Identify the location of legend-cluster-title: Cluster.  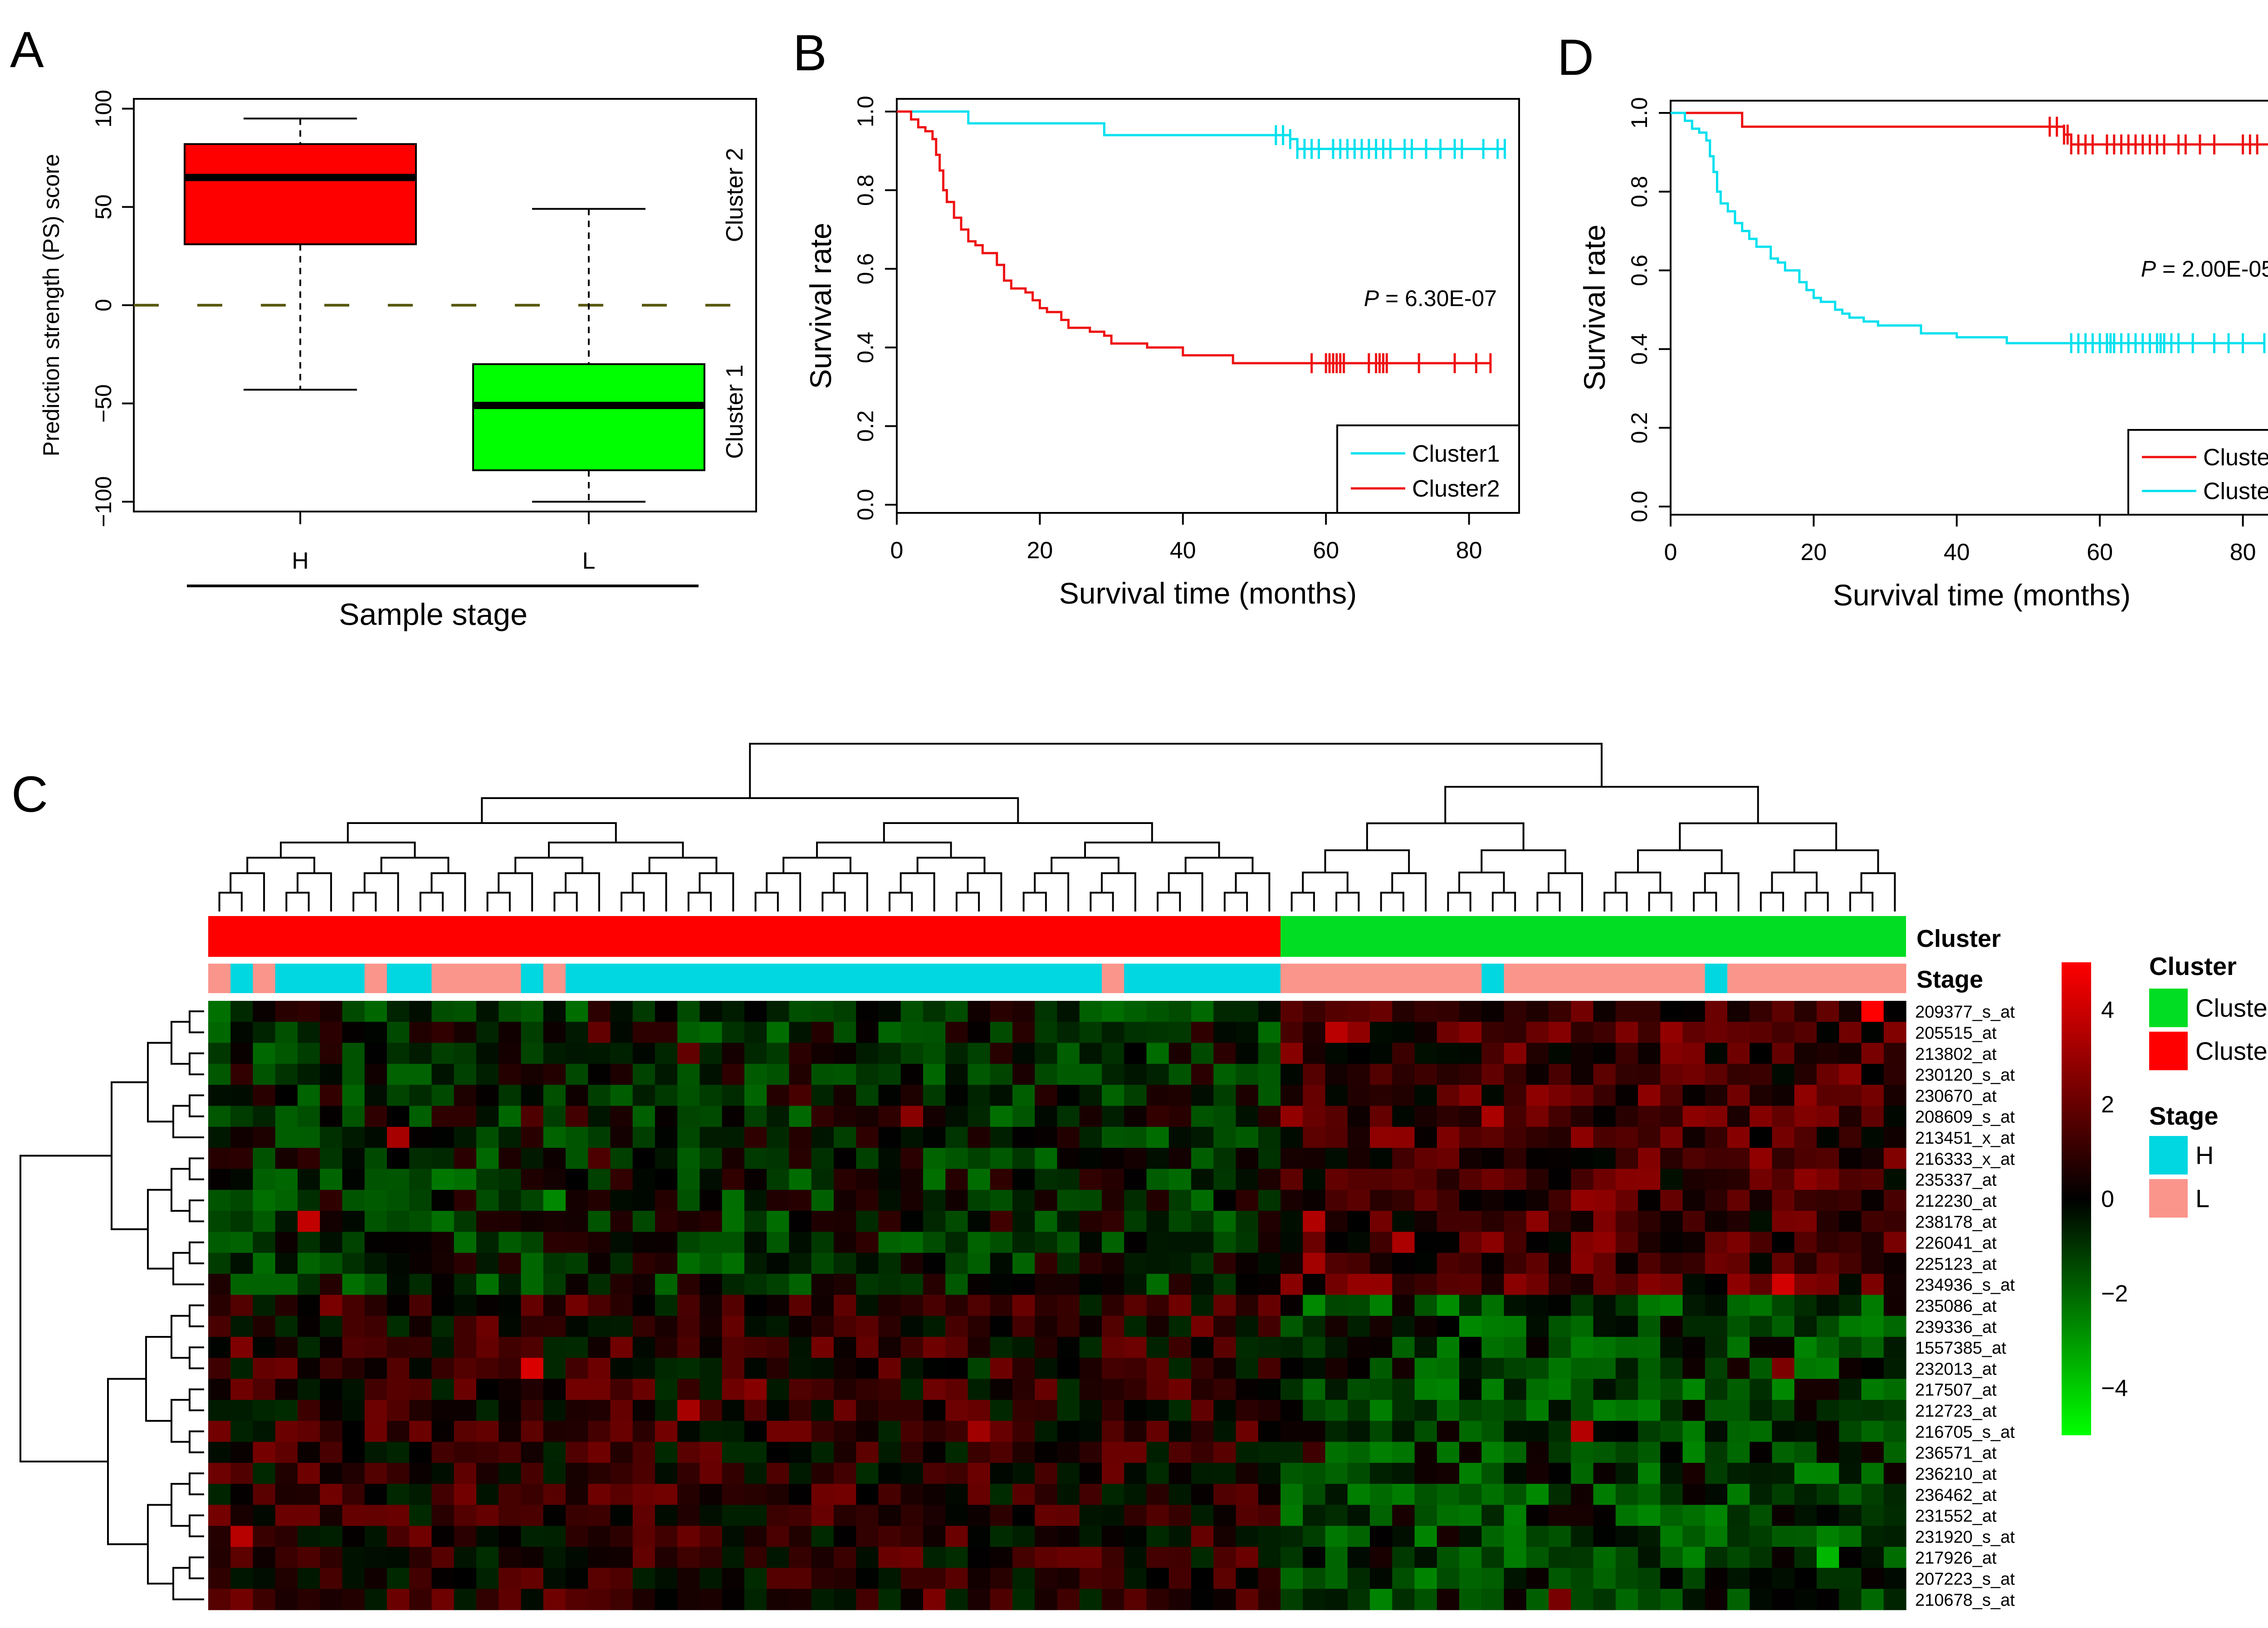
(2193, 966).